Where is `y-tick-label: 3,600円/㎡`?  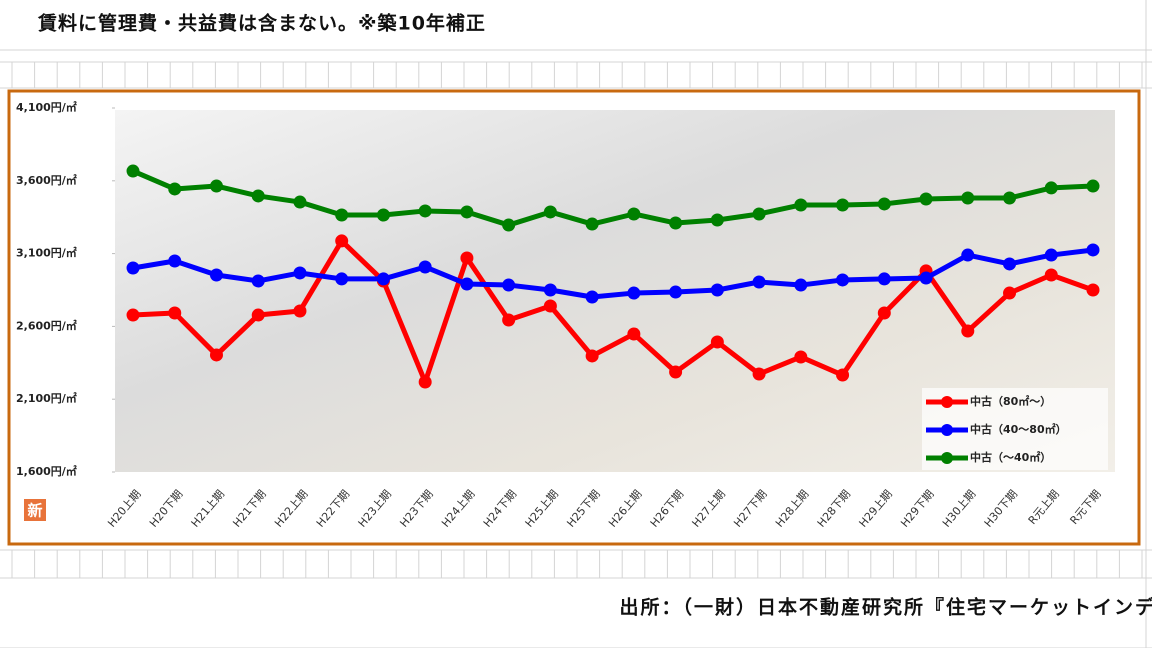
y-tick-label: 3,600円/㎡ is located at coordinates (46, 180).